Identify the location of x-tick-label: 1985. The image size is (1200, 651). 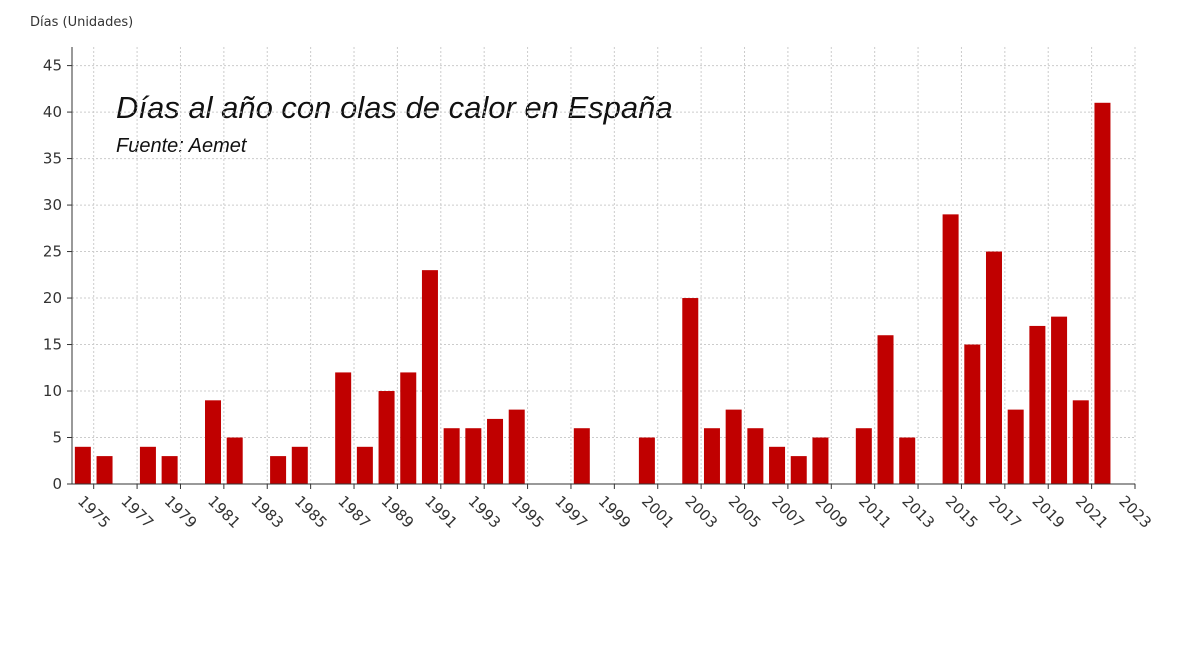
(311, 512).